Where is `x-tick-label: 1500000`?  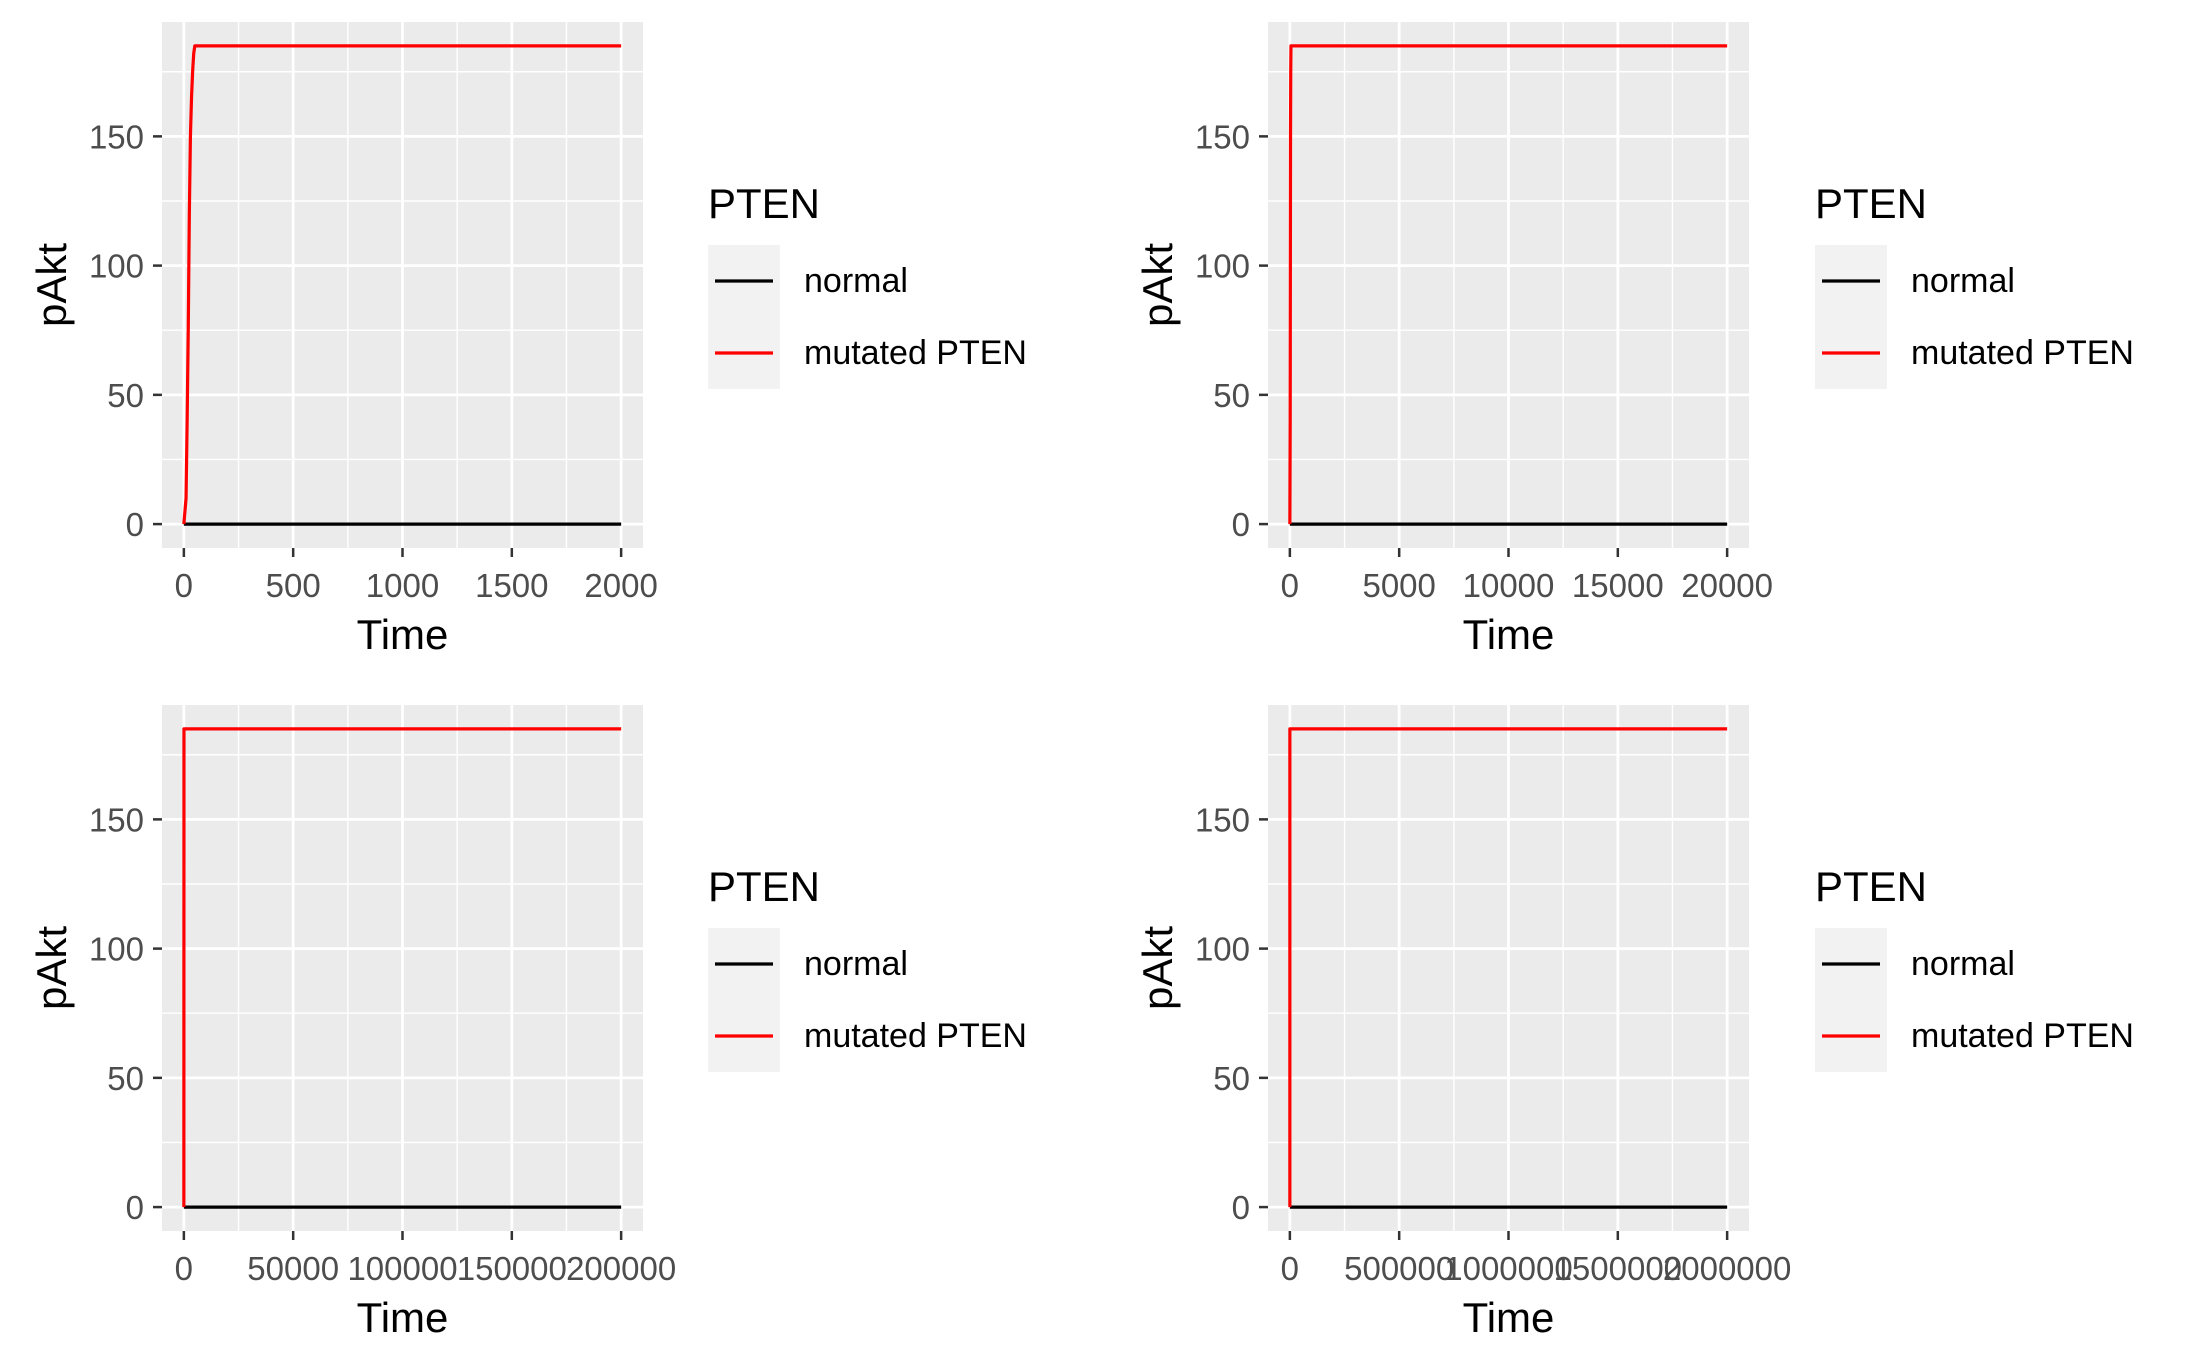 x-tick-label: 1500000 is located at coordinates (1618, 1268).